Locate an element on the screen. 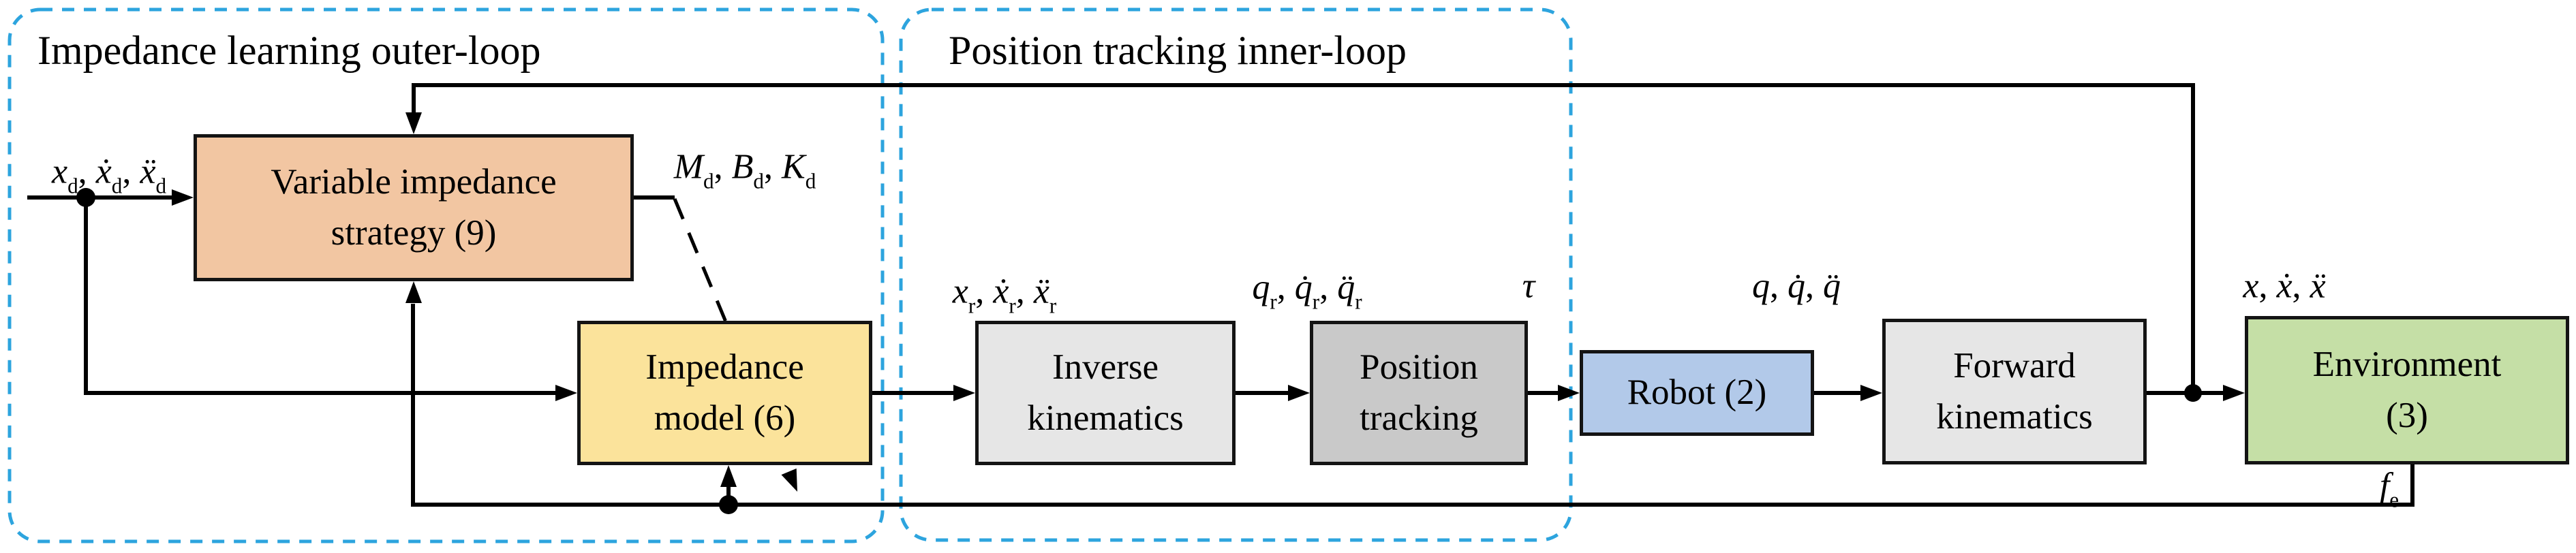 Image resolution: width=2576 pixels, height=553 pixels. label-torque: τ is located at coordinates (1529, 286).